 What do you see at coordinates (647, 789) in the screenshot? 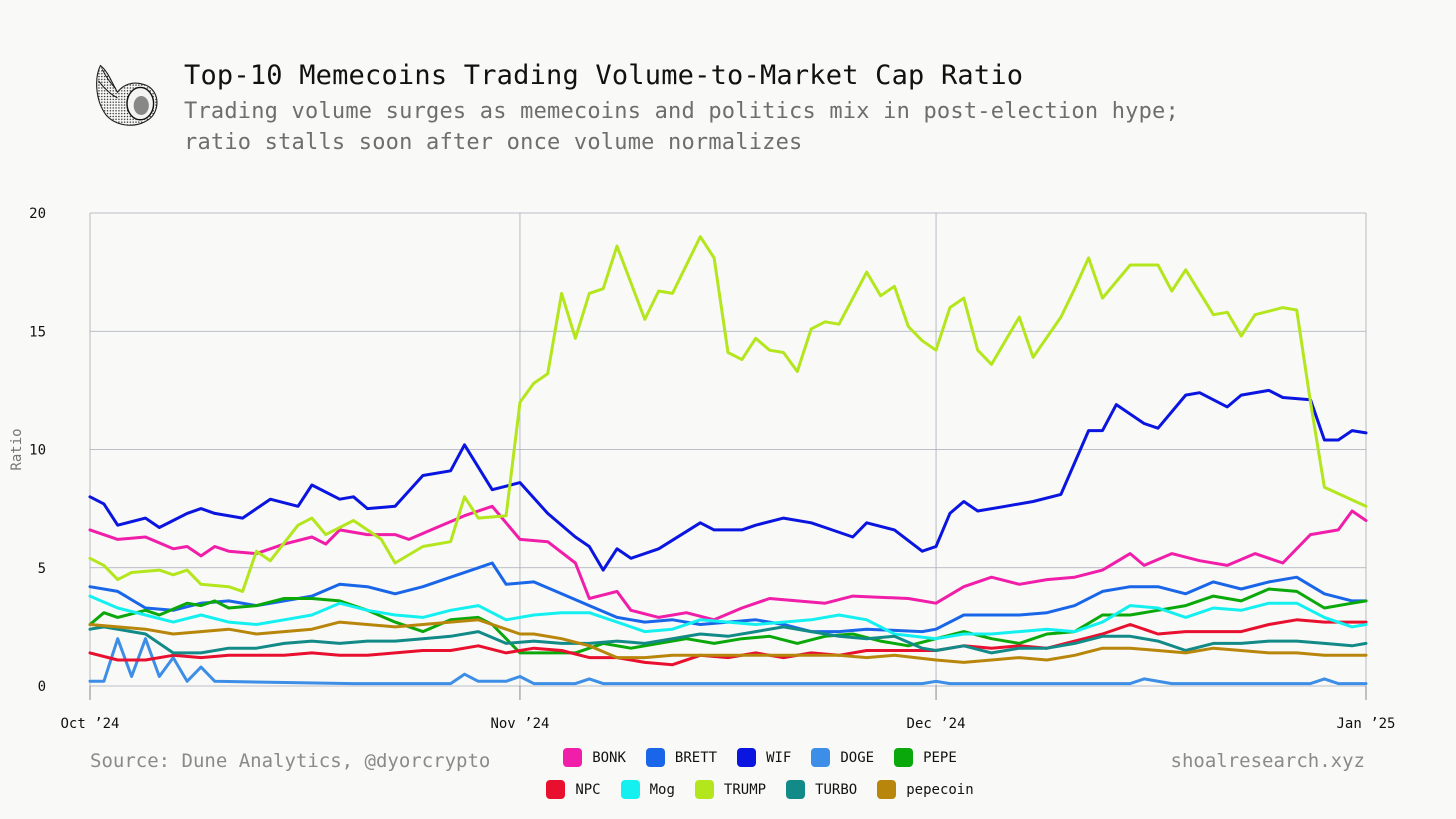
I see `legend-item-mog: Mog` at bounding box center [647, 789].